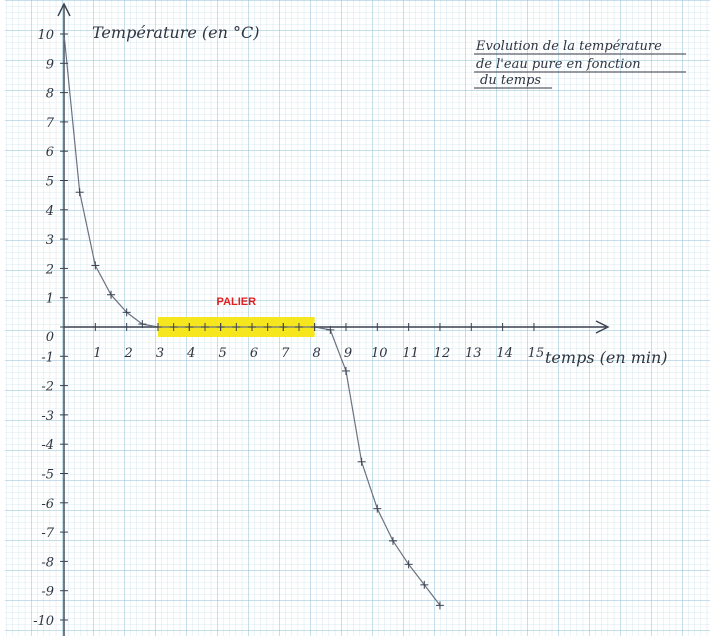  Describe the element at coordinates (50, 123) in the screenshot. I see `y-tick-label: 7` at that location.